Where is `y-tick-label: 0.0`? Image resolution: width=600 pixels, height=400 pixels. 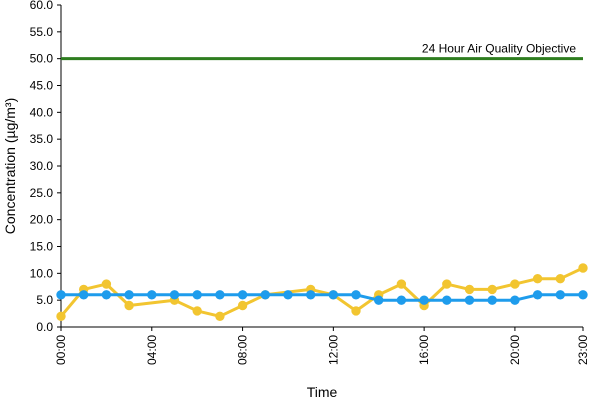
y-tick-label: 0.0 is located at coordinates (44, 327).